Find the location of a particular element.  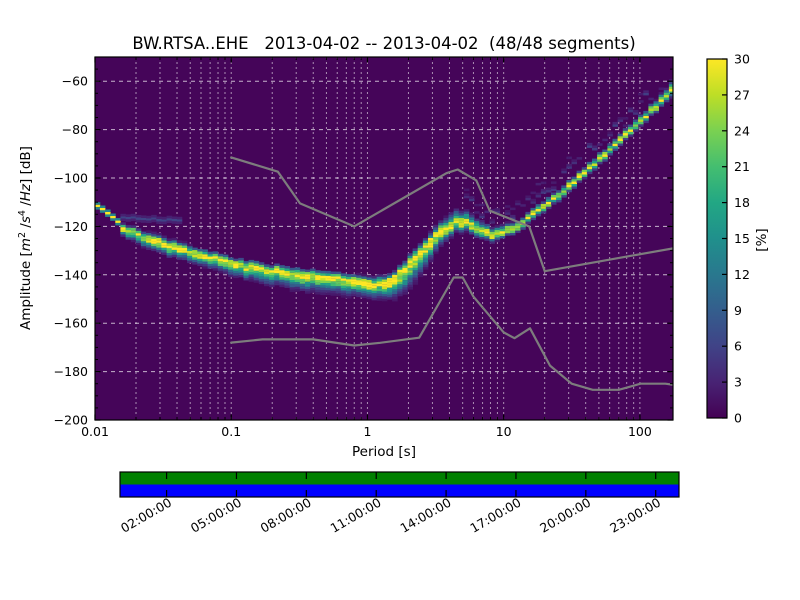

svg-text: Amplitude [m2 /s4 /Hz] [dB] is located at coordinates (25, 238).